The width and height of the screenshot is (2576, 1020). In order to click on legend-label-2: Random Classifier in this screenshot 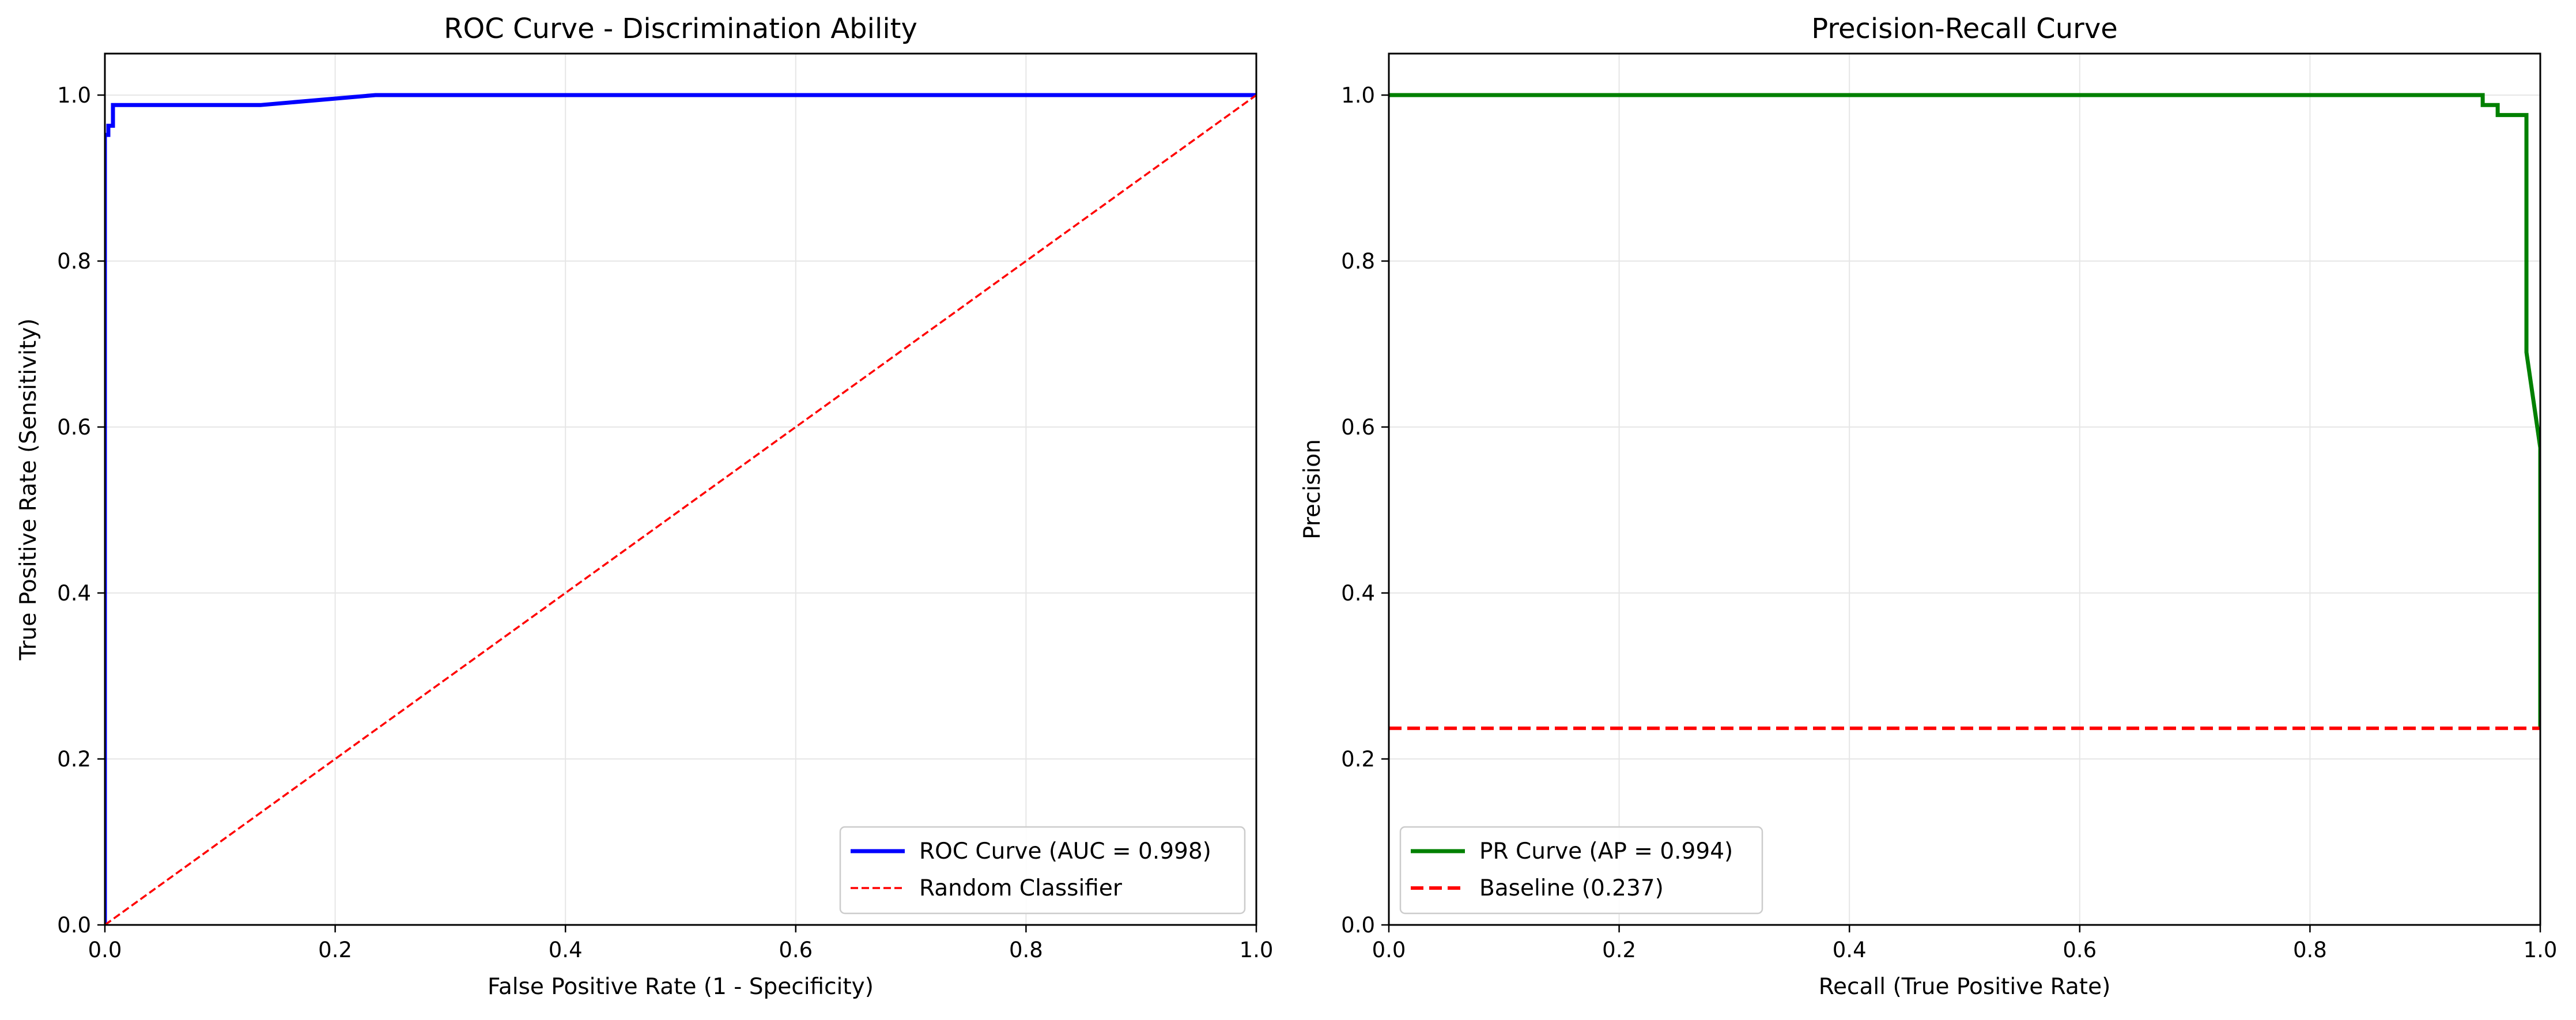, I will do `click(1021, 888)`.